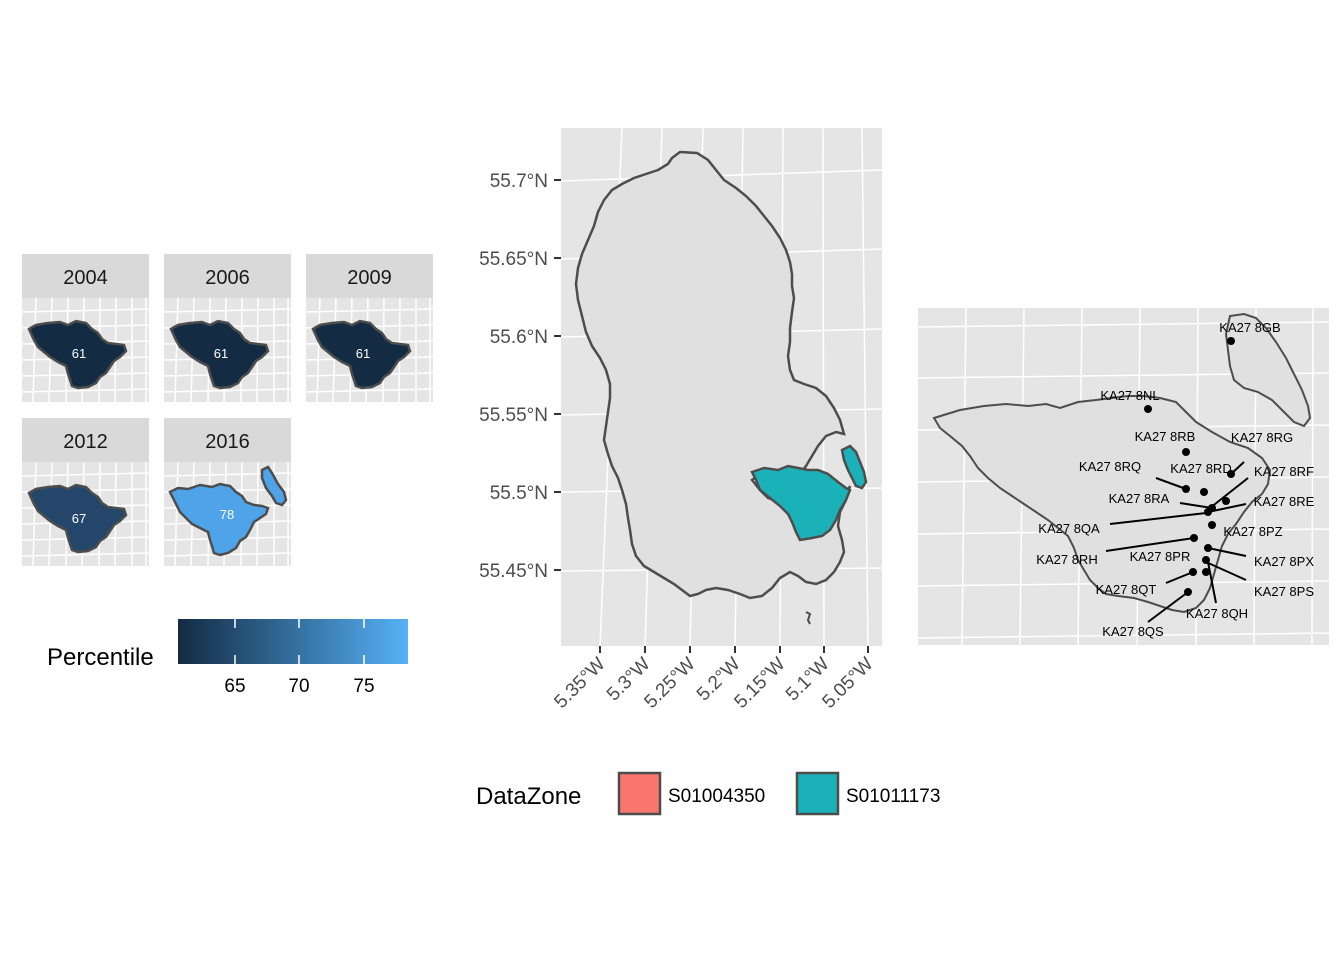 This screenshot has width=1344, height=960. I want to click on colorbar-tick-label: 70, so click(298, 686).